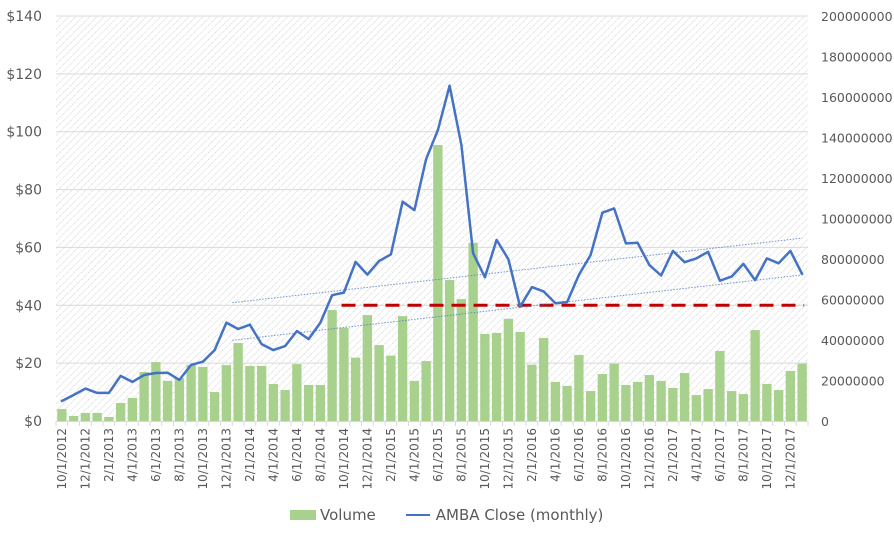 This screenshot has height=538, width=894. I want to click on right-tick-label: 60000000, so click(853, 300).